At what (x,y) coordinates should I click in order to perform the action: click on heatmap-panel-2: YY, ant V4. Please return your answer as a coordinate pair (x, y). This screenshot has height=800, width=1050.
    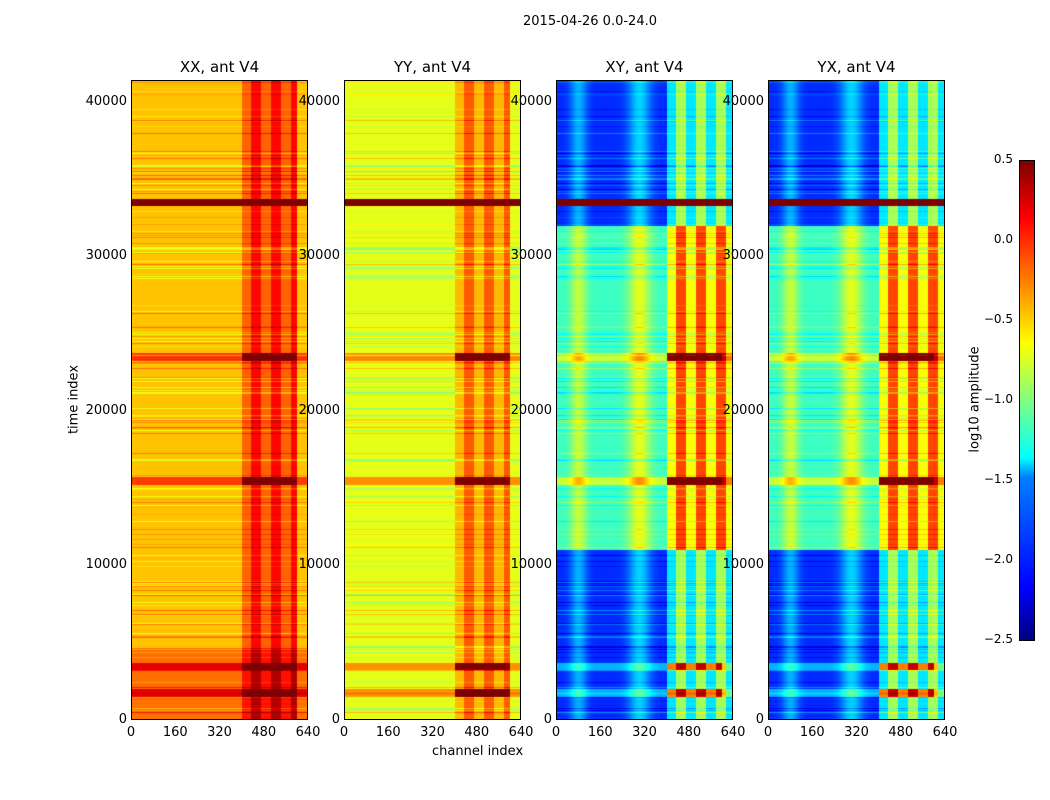
    Looking at the image, I should click on (432, 389).